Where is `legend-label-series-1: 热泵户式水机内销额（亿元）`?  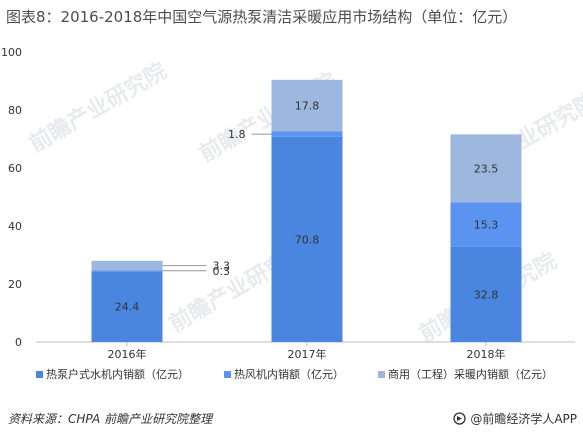 legend-label-series-1: 热泵户式水机内销额（亿元） is located at coordinates (117, 374).